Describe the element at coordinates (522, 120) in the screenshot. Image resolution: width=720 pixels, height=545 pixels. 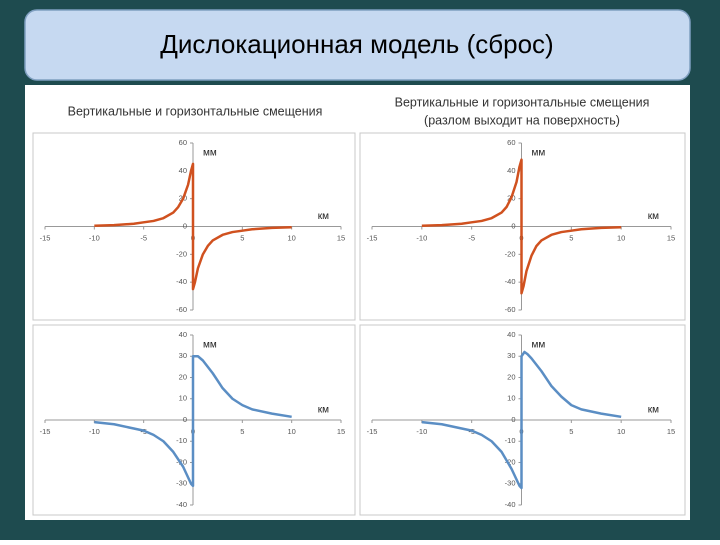
I see `panel-heading: (разлом выходит на поверхность)` at that location.